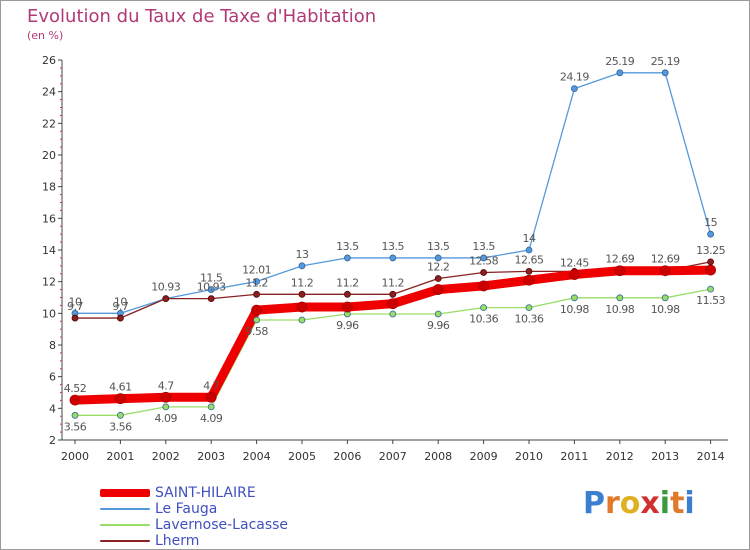 The image size is (750, 550). What do you see at coordinates (49, 218) in the screenshot?
I see `y-tick-label: 16` at bounding box center [49, 218].